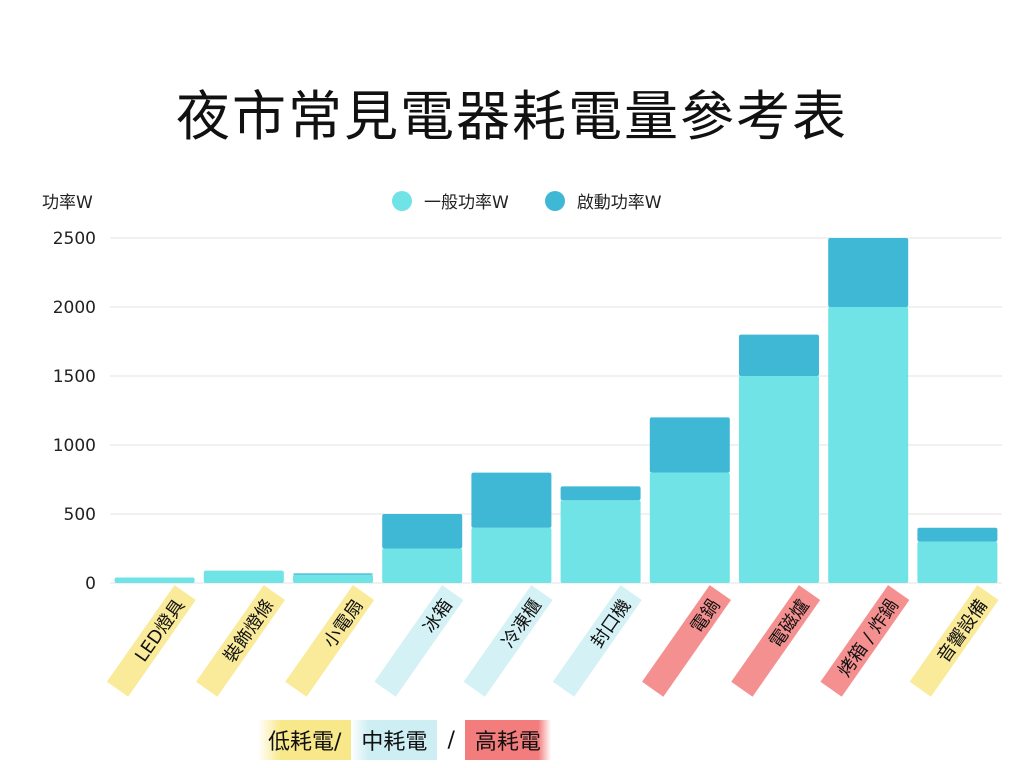  What do you see at coordinates (527, 200) in the screenshot?
I see `legend: 一般功率W 啟動功率W` at bounding box center [527, 200].